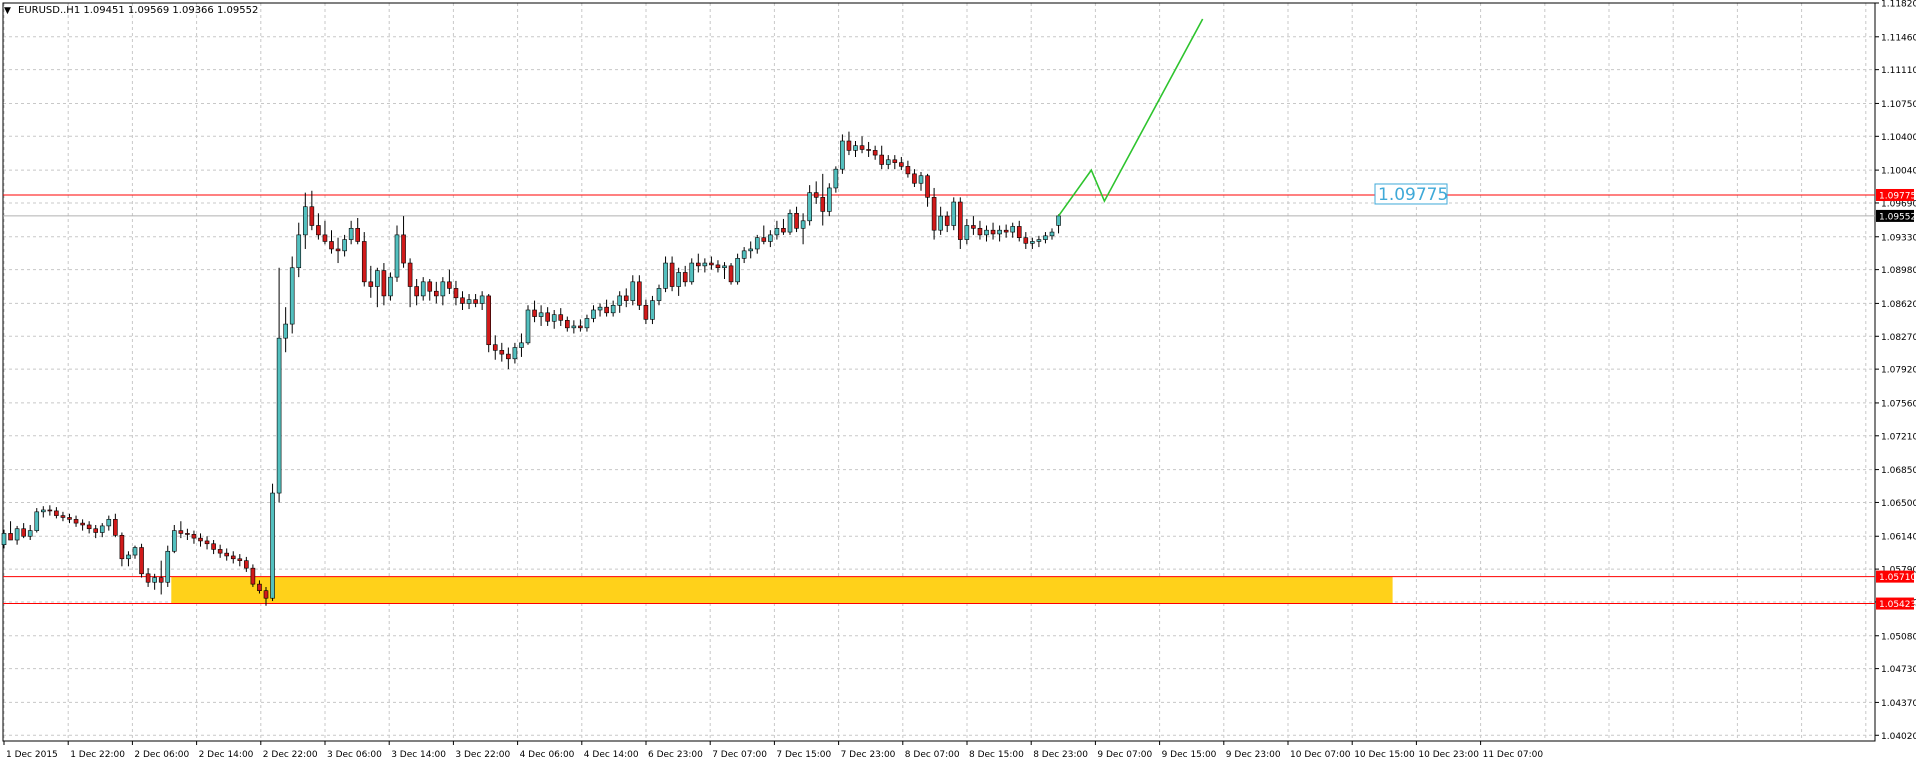  Describe the element at coordinates (1895, 603) in the screenshot. I see `price-label-badge` at that location.